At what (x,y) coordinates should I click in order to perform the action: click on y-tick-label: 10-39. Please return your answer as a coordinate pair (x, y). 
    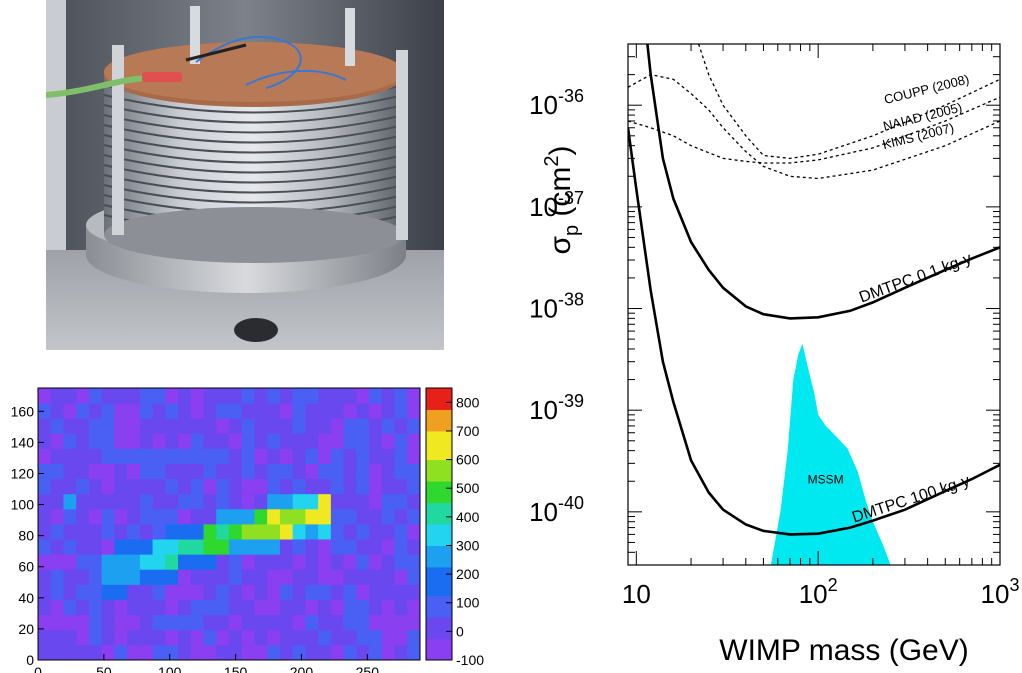
    Looking at the image, I should click on (557, 408).